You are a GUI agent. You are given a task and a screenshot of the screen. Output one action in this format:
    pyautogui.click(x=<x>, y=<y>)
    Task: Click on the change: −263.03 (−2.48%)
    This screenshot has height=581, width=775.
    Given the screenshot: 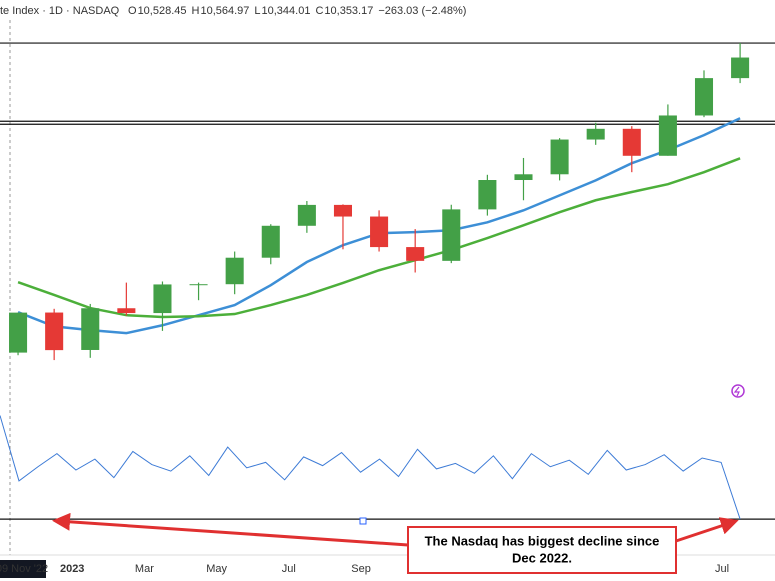 What is the action you would take?
    pyautogui.click(x=422, y=11)
    